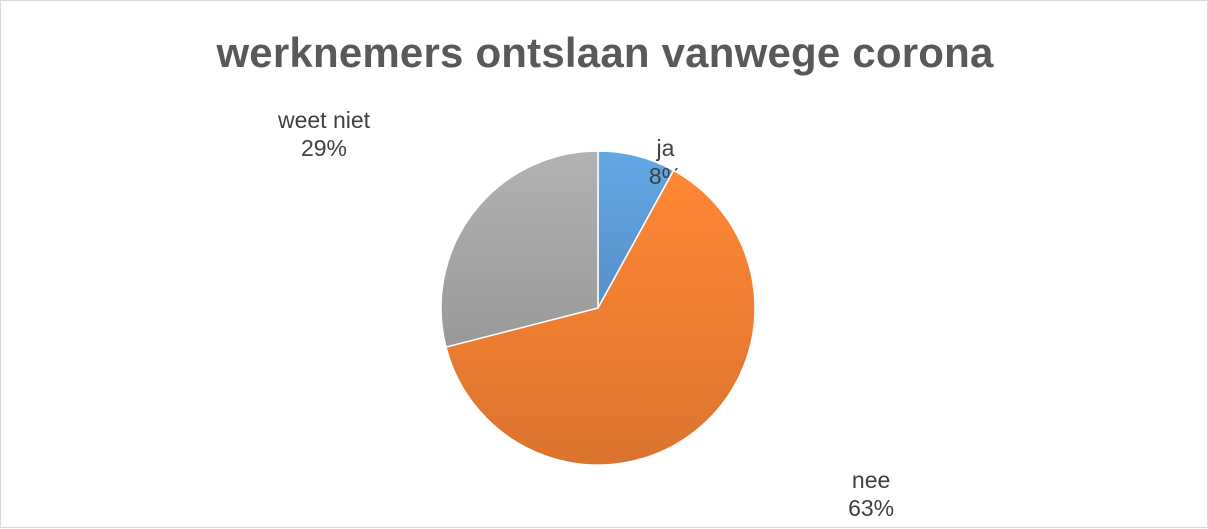 This screenshot has width=1208, height=529. Describe the element at coordinates (871, 494) in the screenshot. I see `data-label-nee: nee 63%` at that location.